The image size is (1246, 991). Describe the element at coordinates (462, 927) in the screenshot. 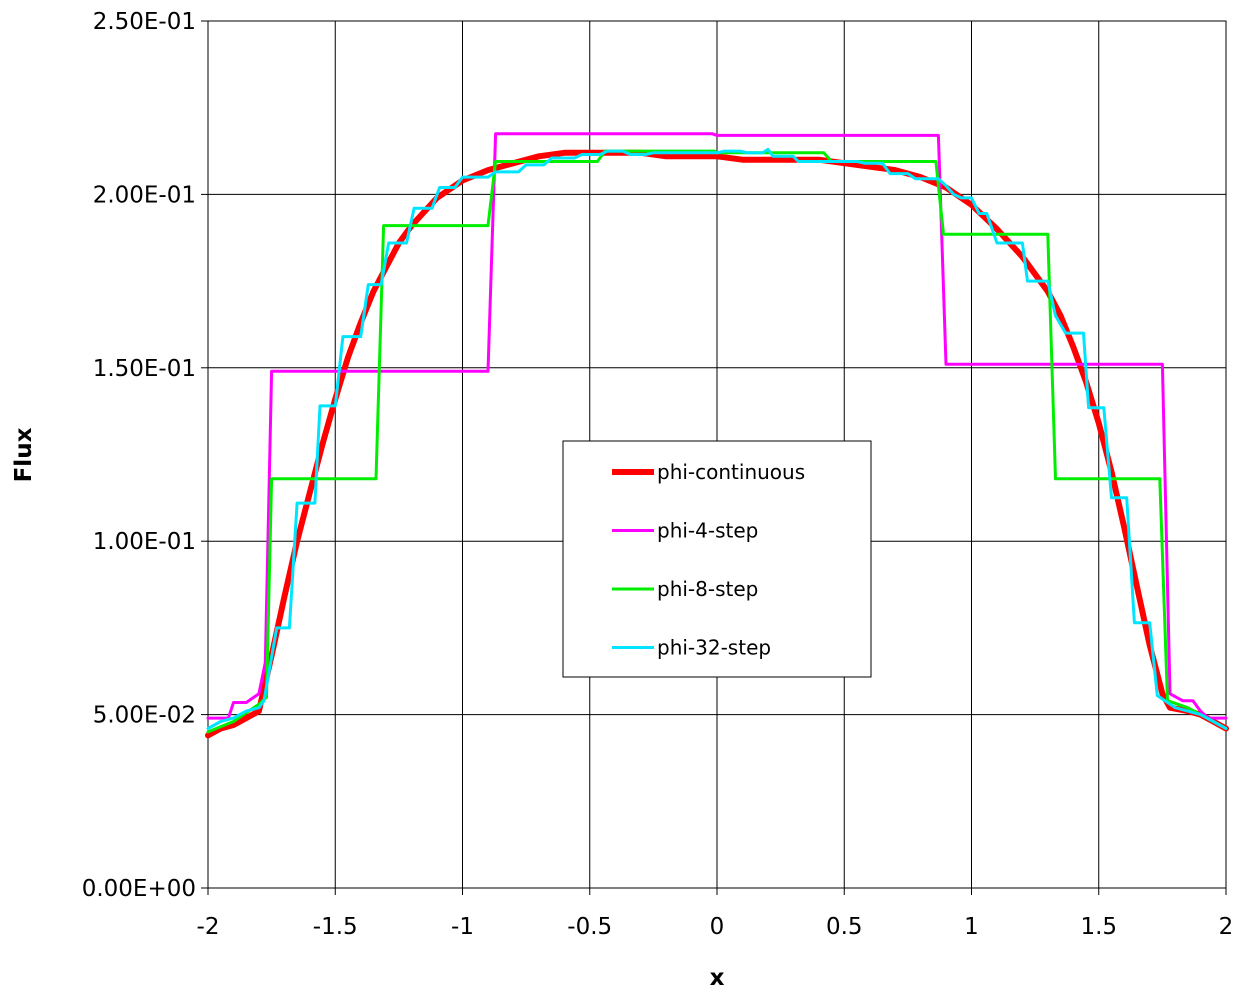

I see `x-tick-label: -1` at that location.